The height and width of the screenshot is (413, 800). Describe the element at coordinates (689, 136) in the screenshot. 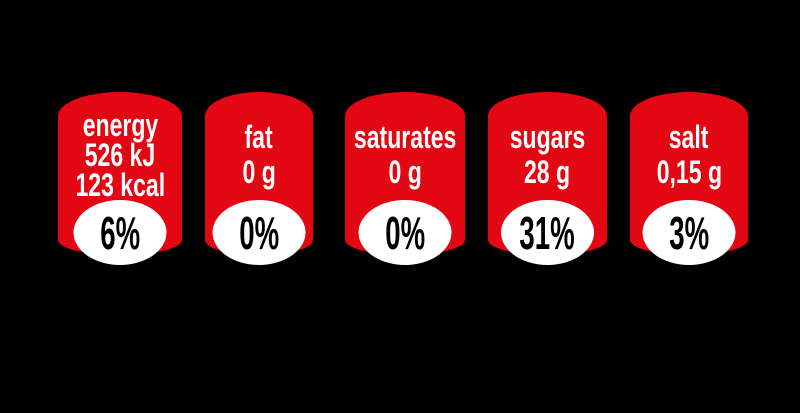

I see `badge-label: salt` at that location.